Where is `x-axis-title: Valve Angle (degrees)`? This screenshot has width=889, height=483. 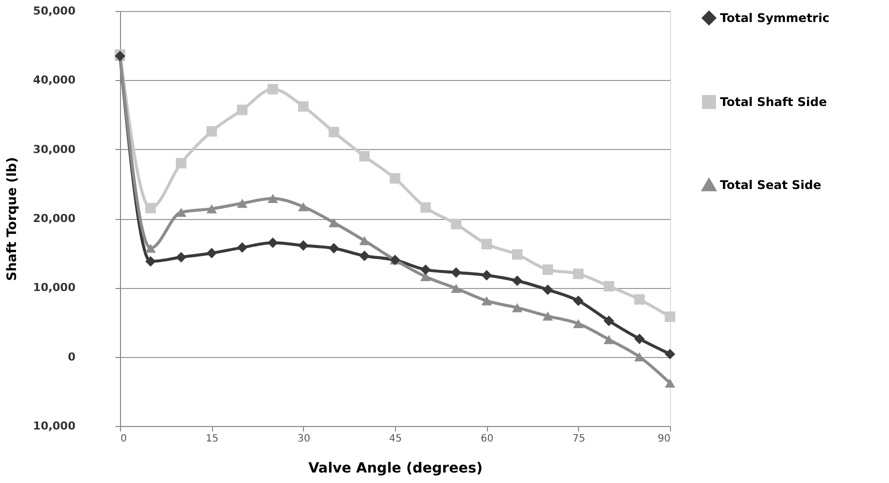
x-axis-title: Valve Angle (degrees) is located at coordinates (395, 468).